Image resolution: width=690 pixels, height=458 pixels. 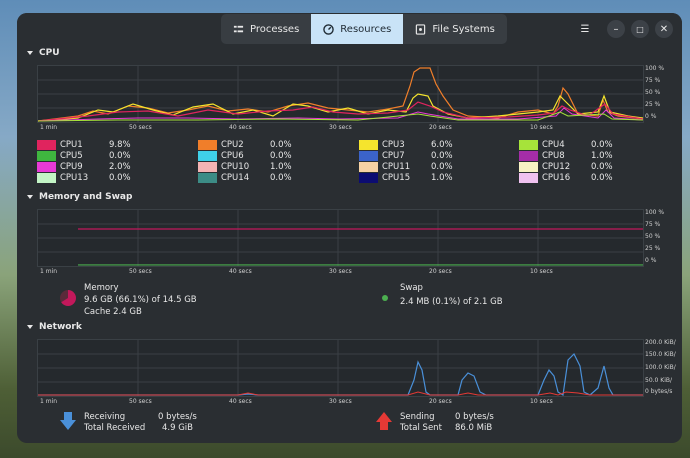 What do you see at coordinates (71, 156) in the screenshot?
I see `cpu-name: CPU5` at bounding box center [71, 156].